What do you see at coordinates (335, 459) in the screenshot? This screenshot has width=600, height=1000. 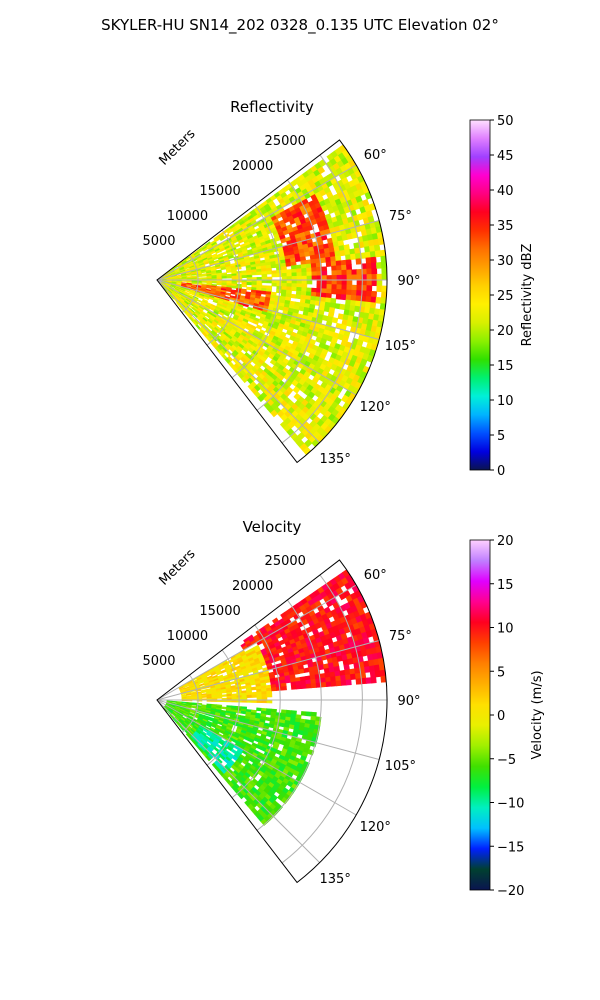 I see `angle-tick-label: 135°` at bounding box center [335, 459].